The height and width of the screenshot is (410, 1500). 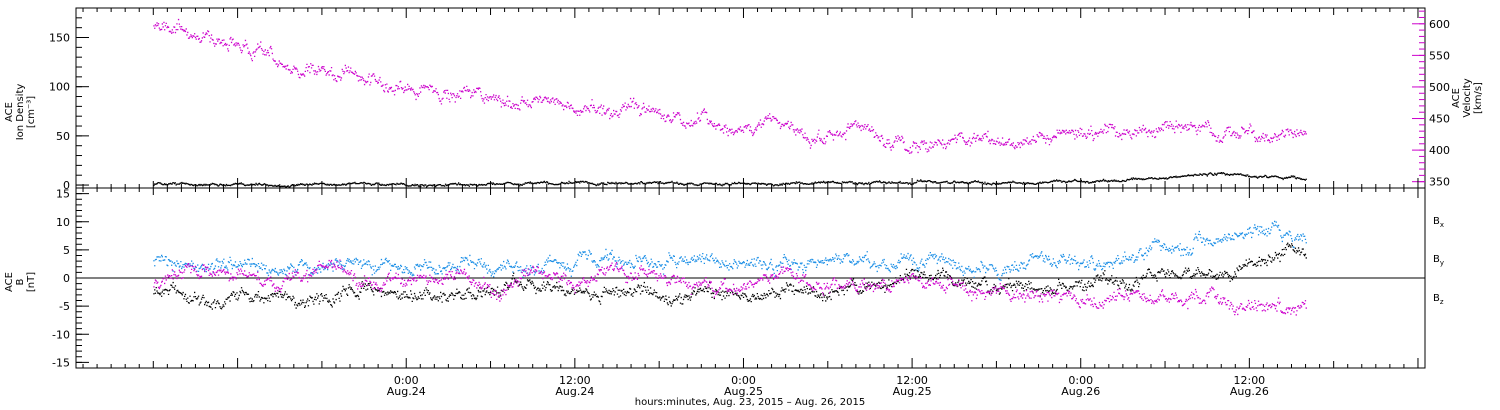 I want to click on right-tick-label: 400, so click(x=1439, y=150).